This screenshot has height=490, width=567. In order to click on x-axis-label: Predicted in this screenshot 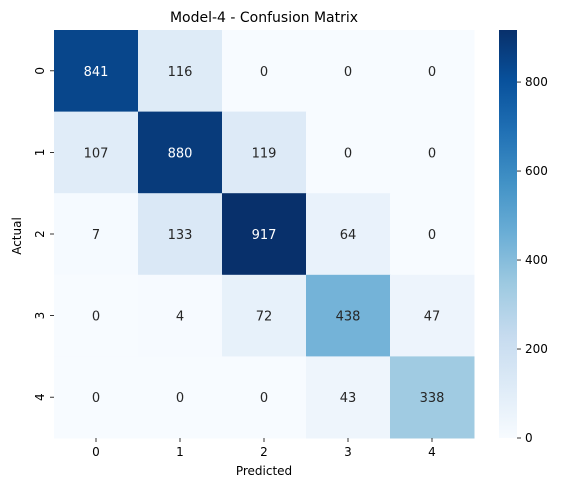, I will do `click(264, 471)`.